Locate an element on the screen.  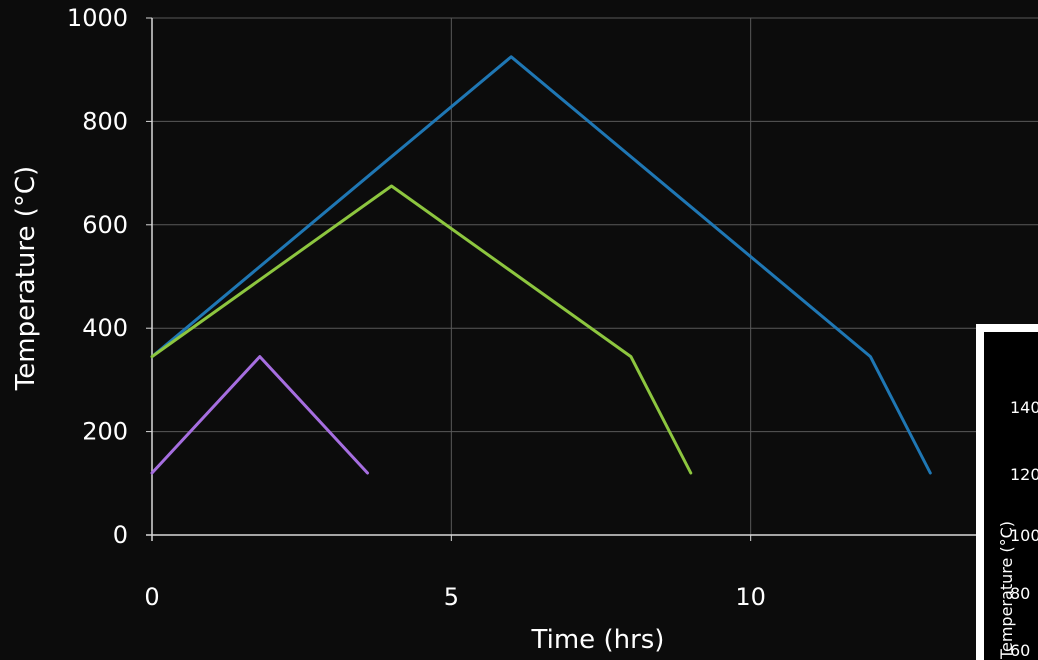
y-tick-label: 0 is located at coordinates (120, 535).